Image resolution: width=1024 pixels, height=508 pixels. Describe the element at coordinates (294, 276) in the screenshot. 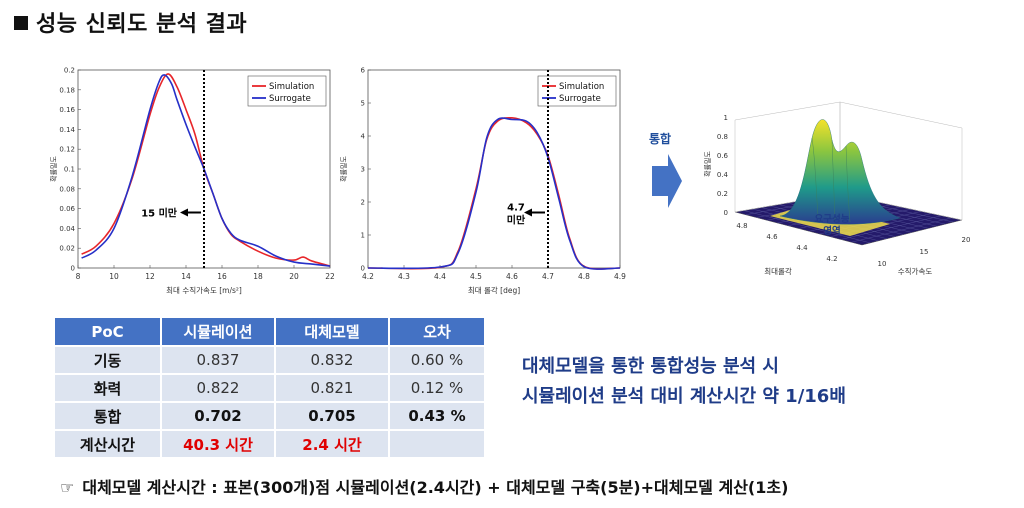

I see `x-tick-label: 20` at that location.